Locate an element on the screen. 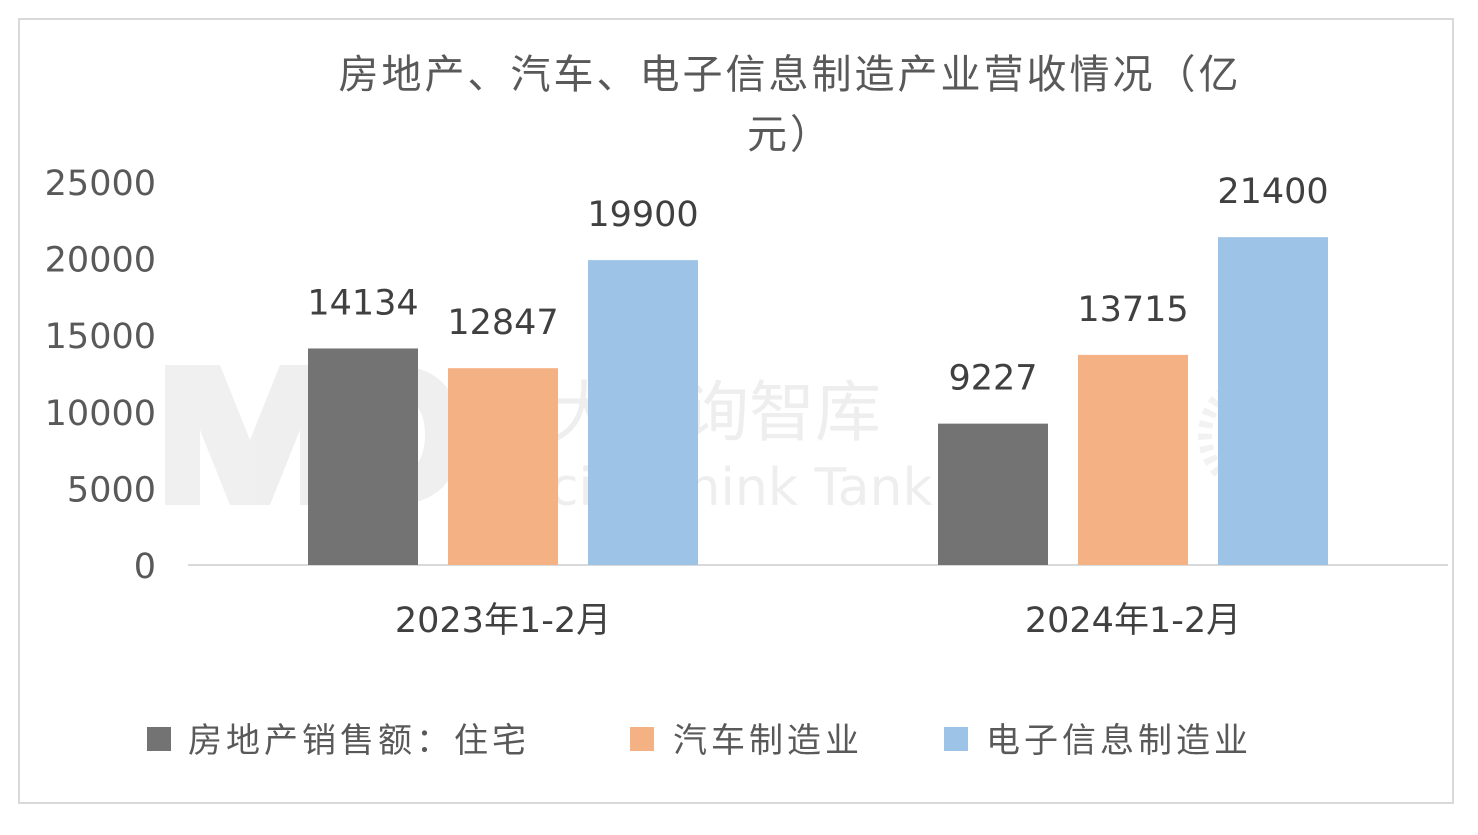  y-tick-label: 25000 is located at coordinates (100, 184).